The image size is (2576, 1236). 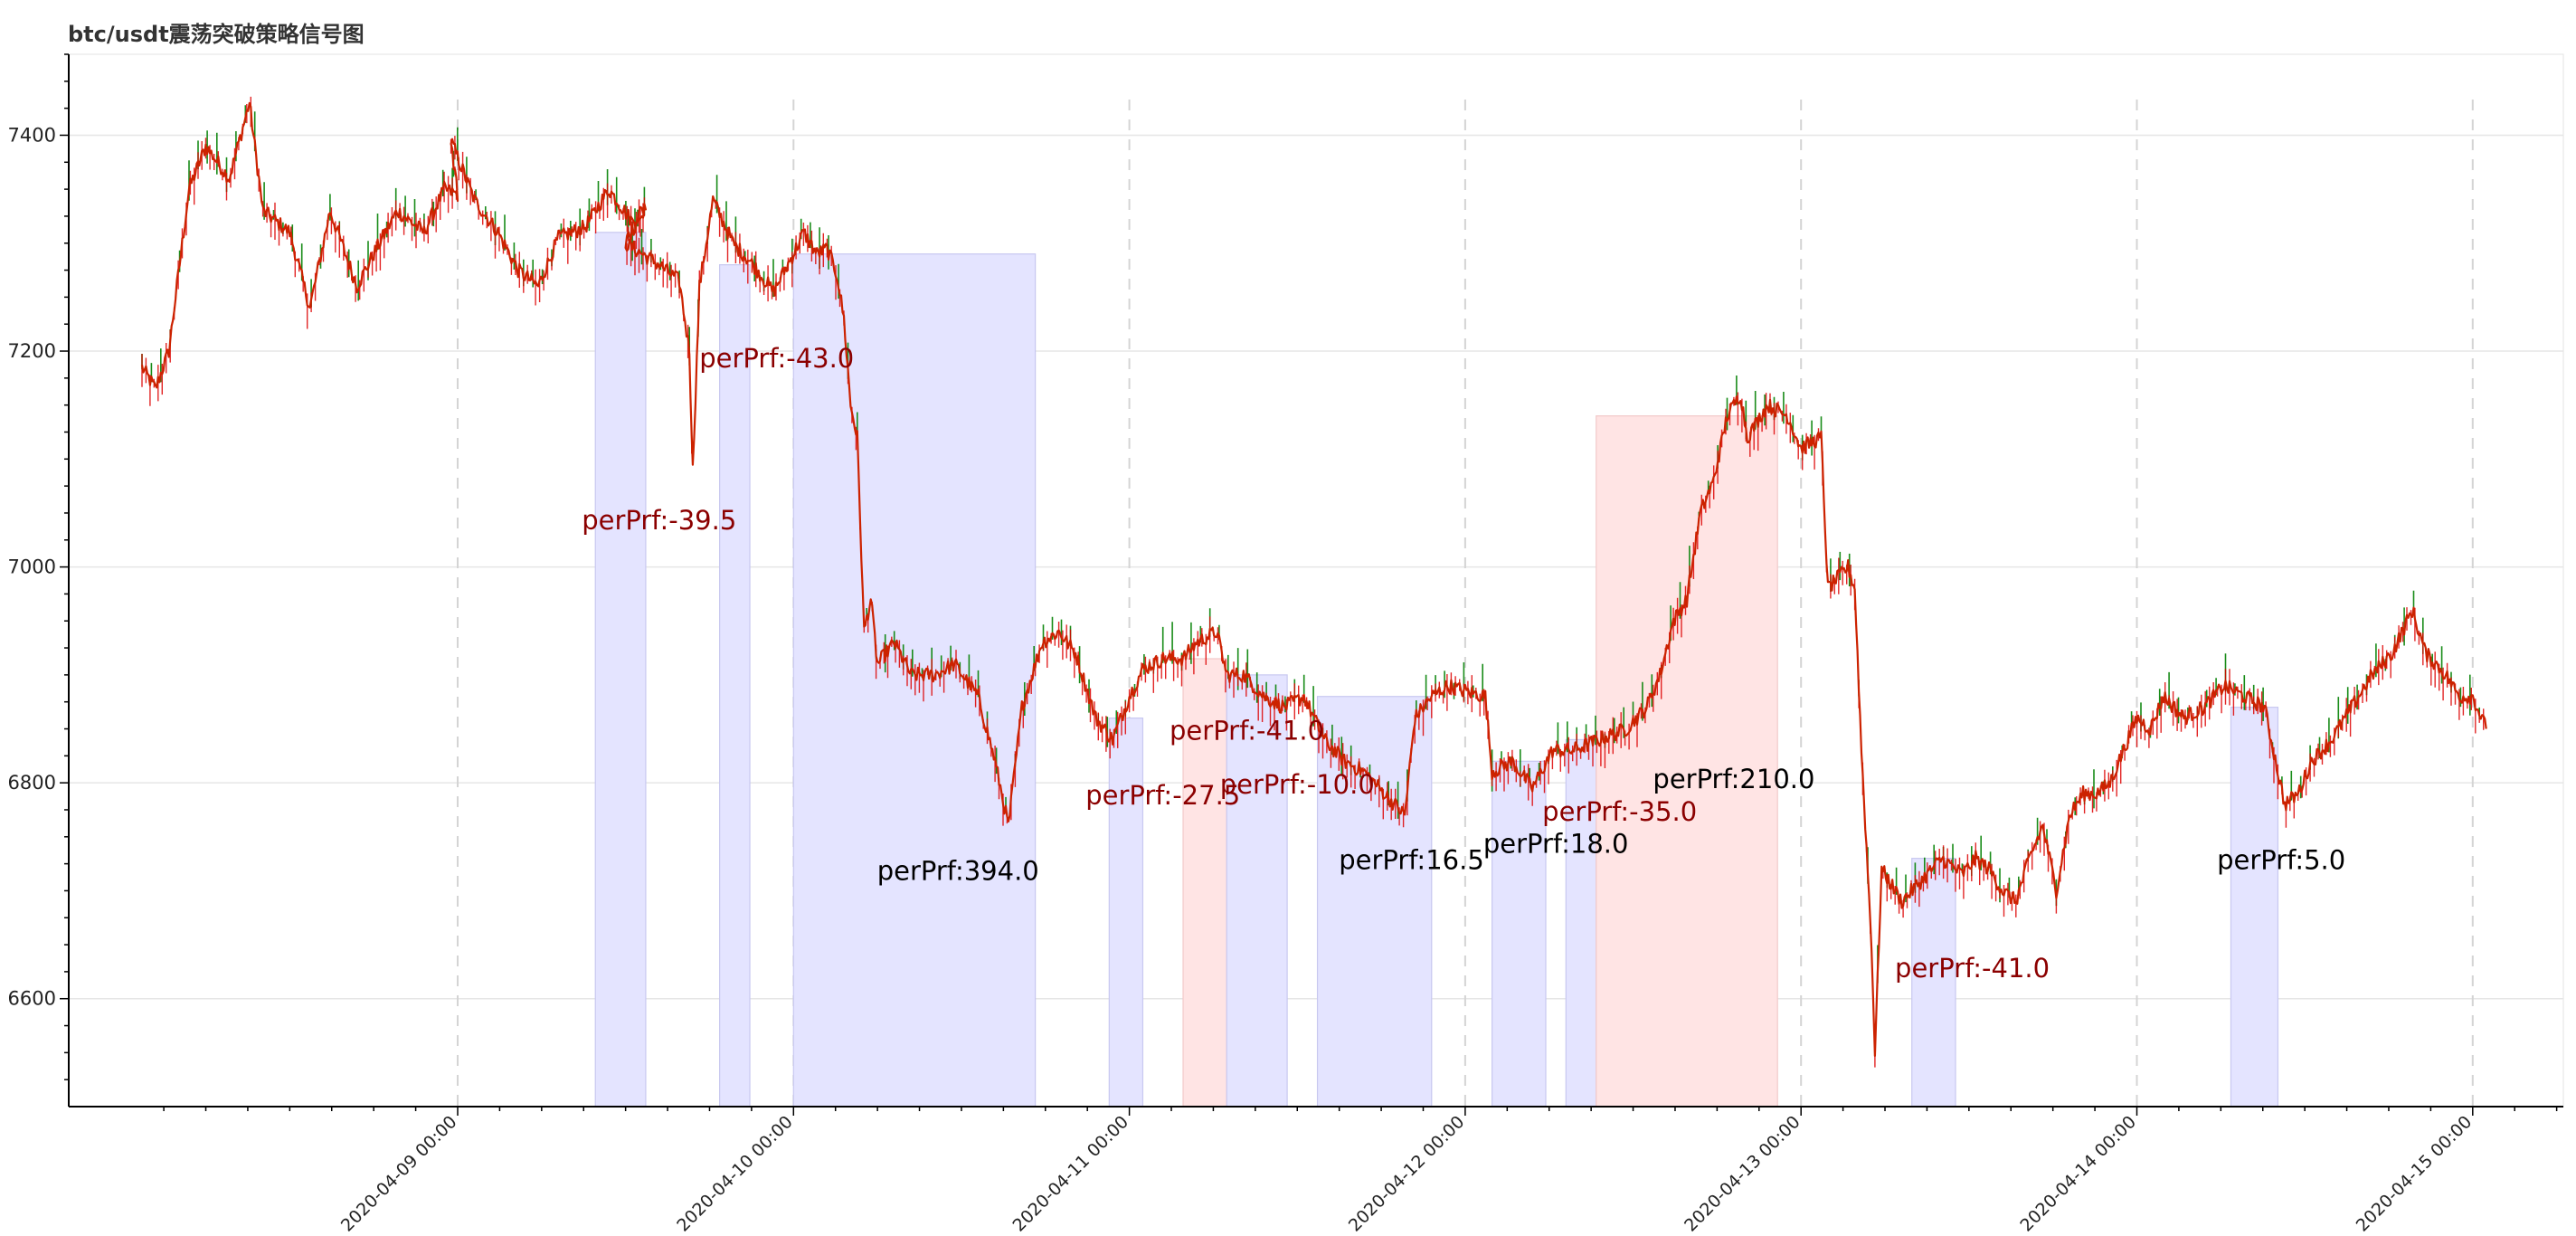 What do you see at coordinates (1743, 1174) in the screenshot?
I see `x-tick-label: 2020-04-13 00:00` at bounding box center [1743, 1174].